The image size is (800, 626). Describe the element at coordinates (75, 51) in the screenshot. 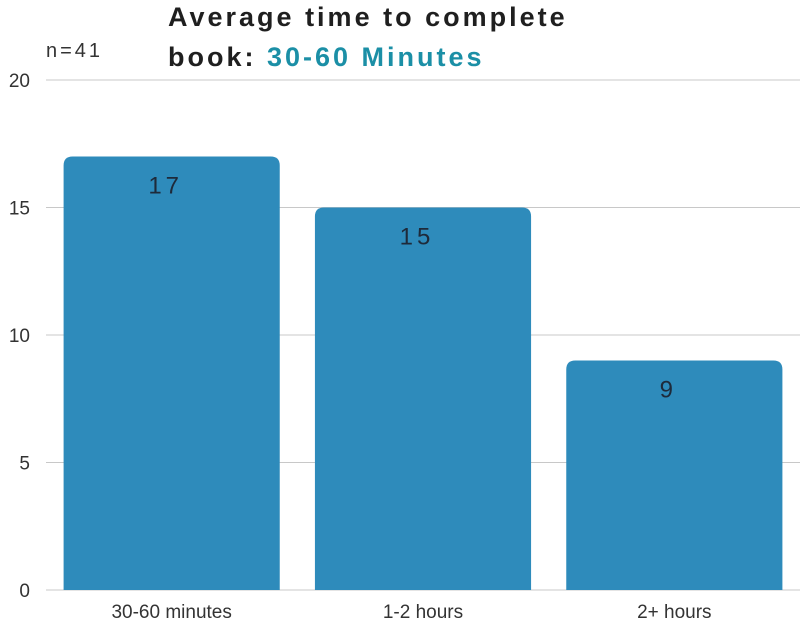

I see `sample-size-label: n=41` at that location.